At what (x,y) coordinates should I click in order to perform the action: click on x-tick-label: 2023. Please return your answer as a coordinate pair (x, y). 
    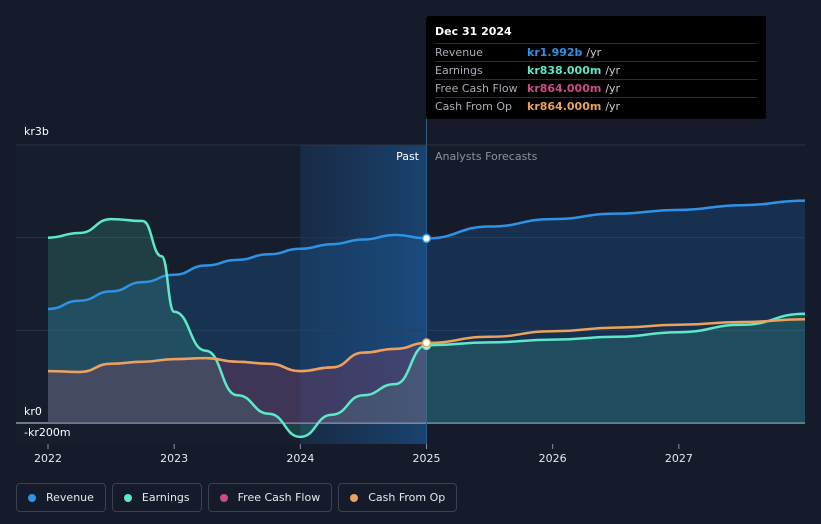
    Looking at the image, I should click on (174, 458).